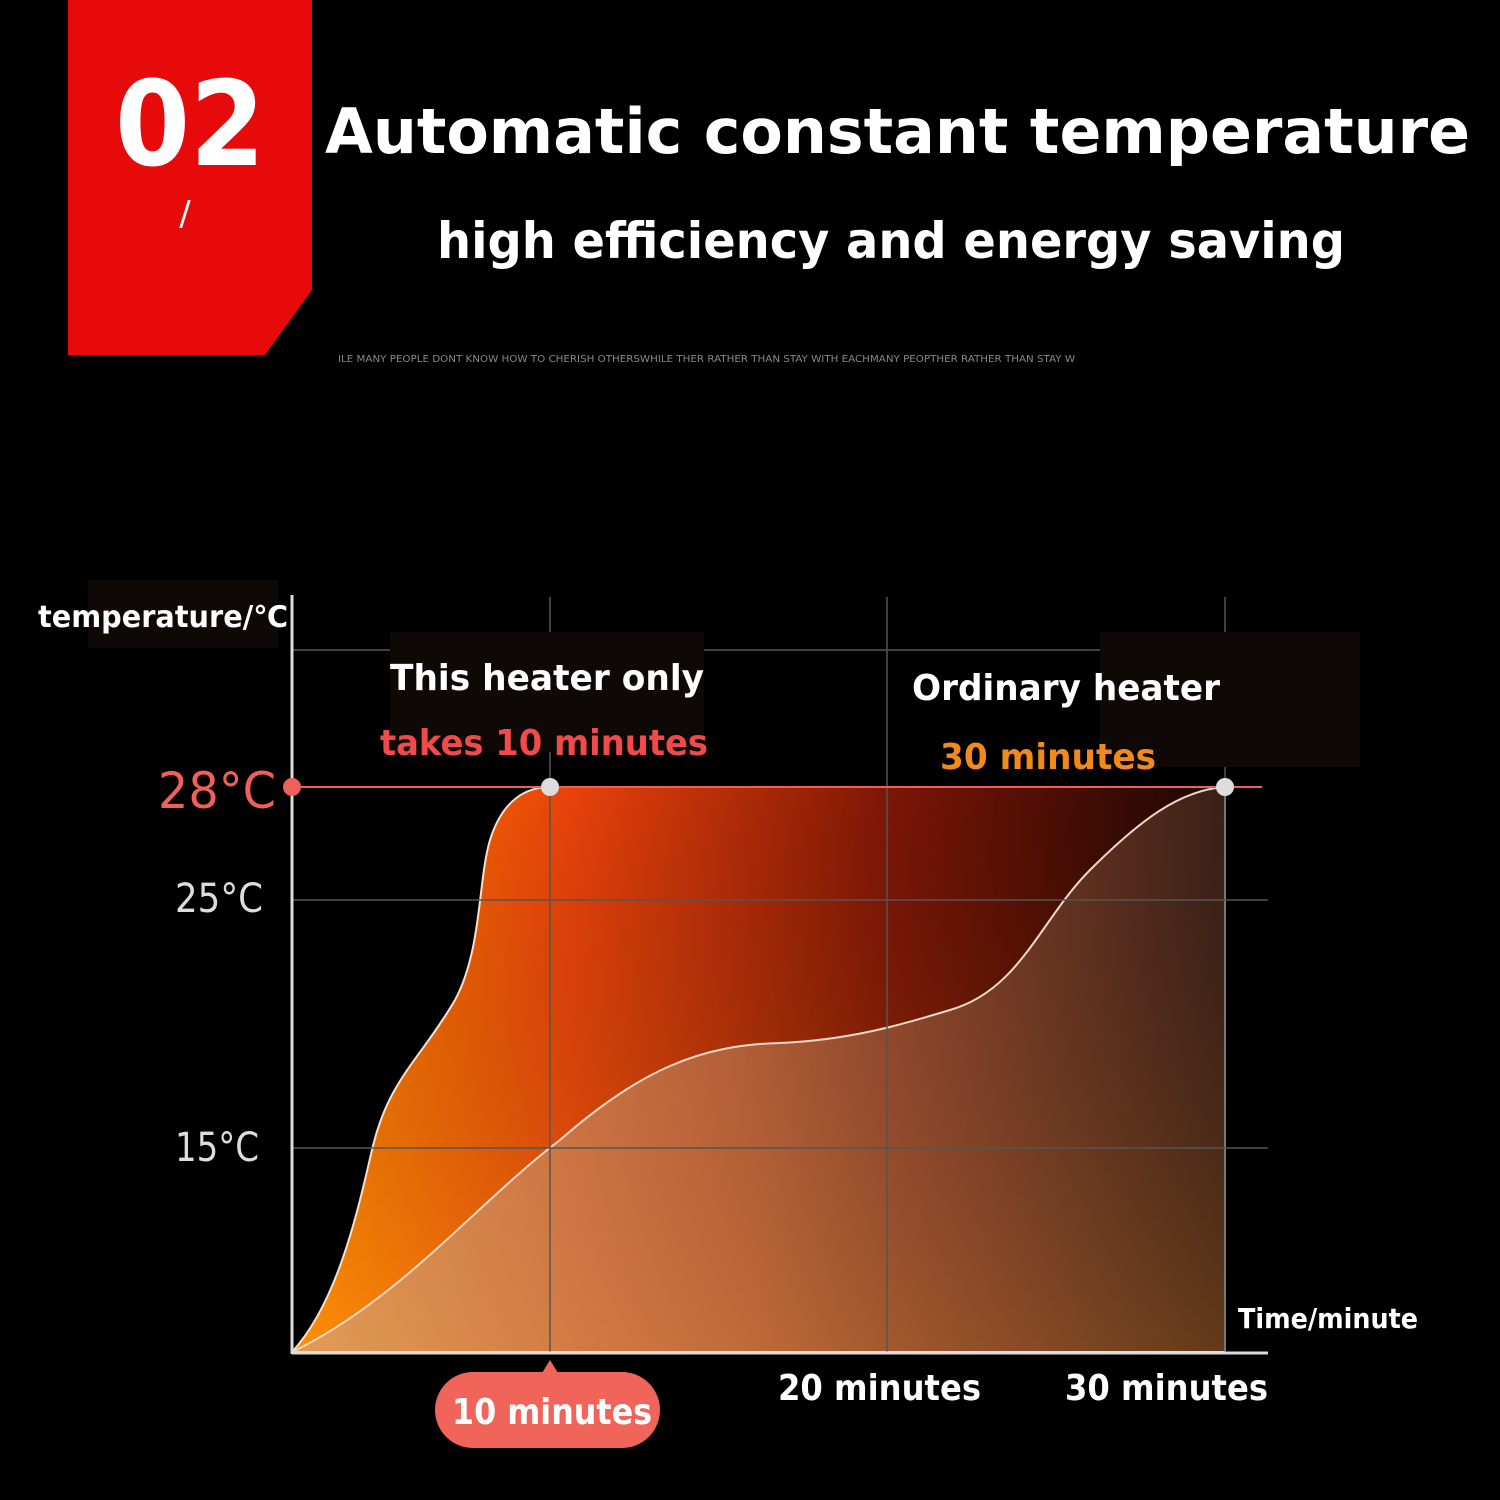  I want to click on annotation: This heater only, so click(547, 678).